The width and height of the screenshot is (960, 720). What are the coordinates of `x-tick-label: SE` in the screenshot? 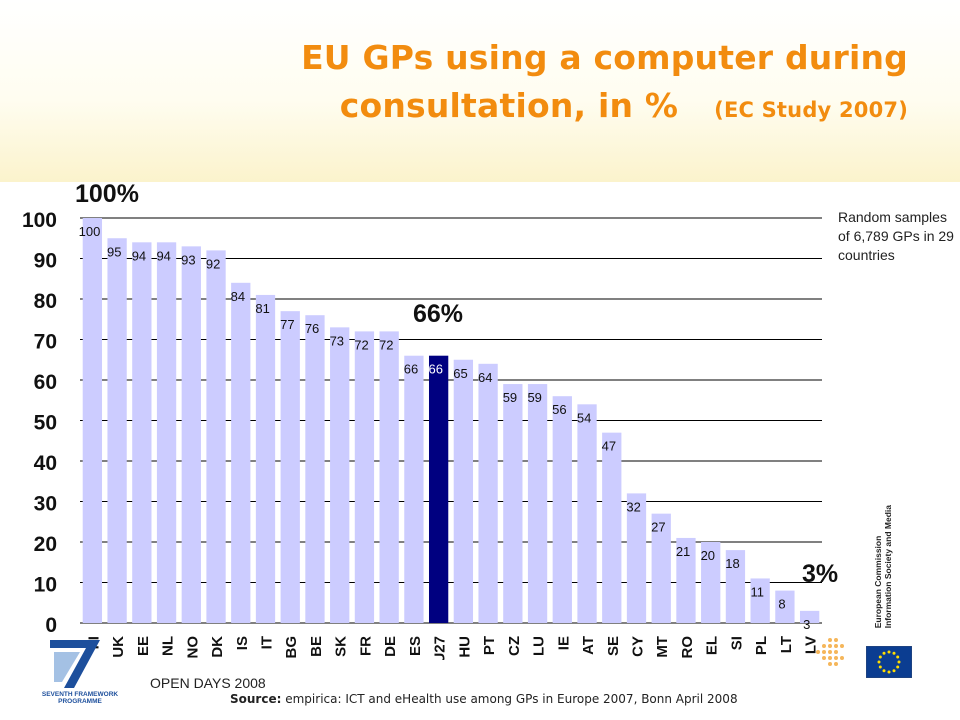 It's located at (613, 646).